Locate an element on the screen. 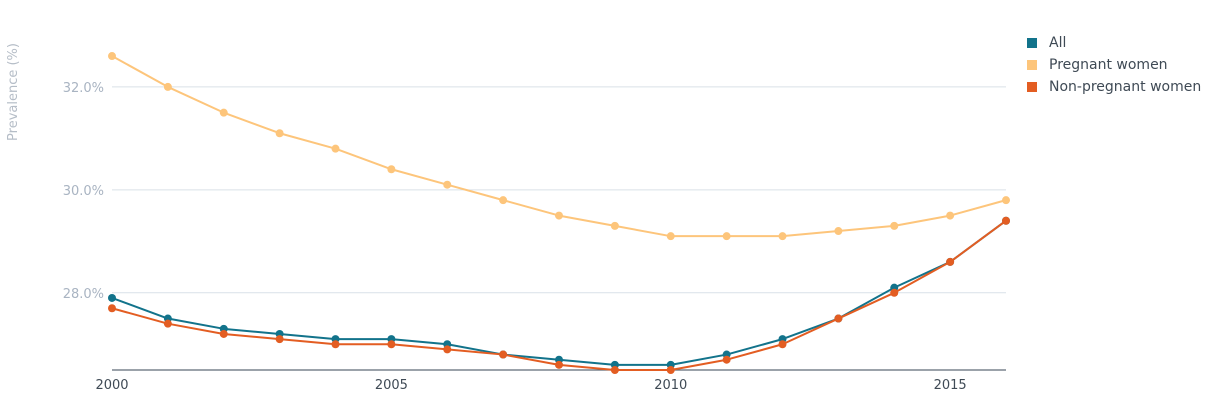 This screenshot has width=1230, height=403. y-tick-label: 32.0% is located at coordinates (83, 88).